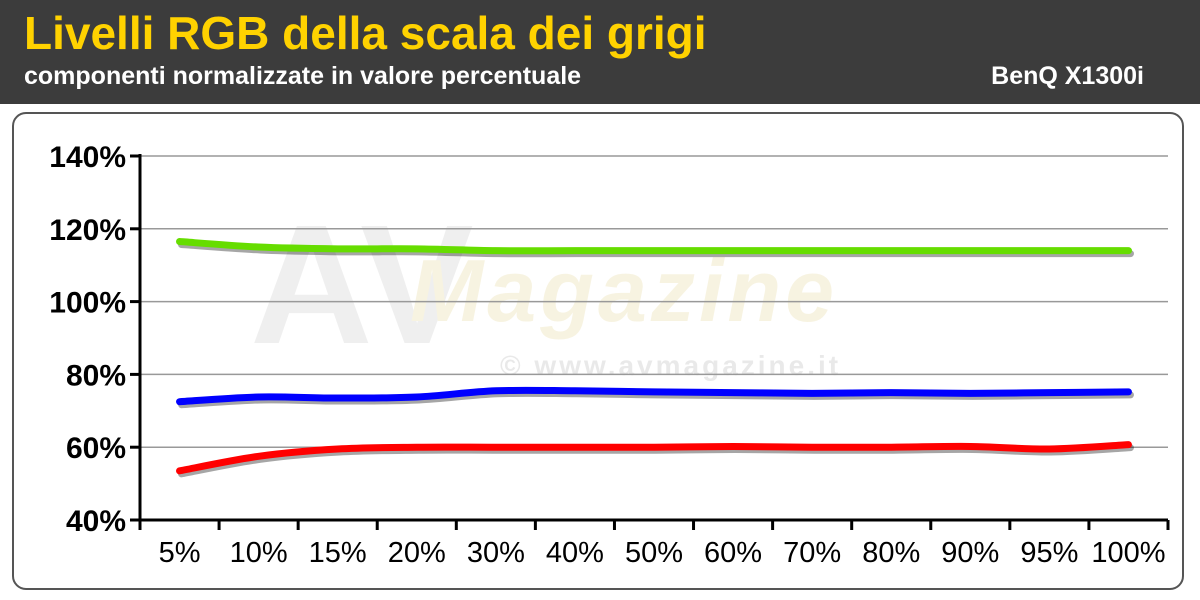  I want to click on x-tick-label: 100%, so click(1128, 553).